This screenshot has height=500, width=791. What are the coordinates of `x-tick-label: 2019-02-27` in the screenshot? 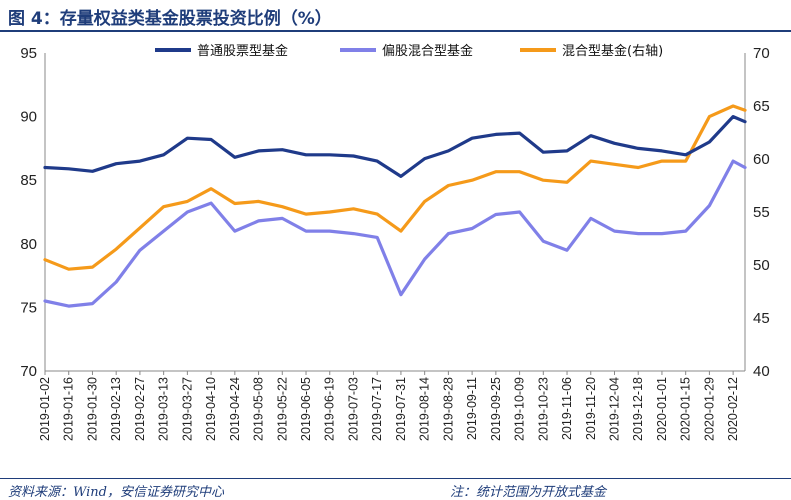 It's located at (140, 409).